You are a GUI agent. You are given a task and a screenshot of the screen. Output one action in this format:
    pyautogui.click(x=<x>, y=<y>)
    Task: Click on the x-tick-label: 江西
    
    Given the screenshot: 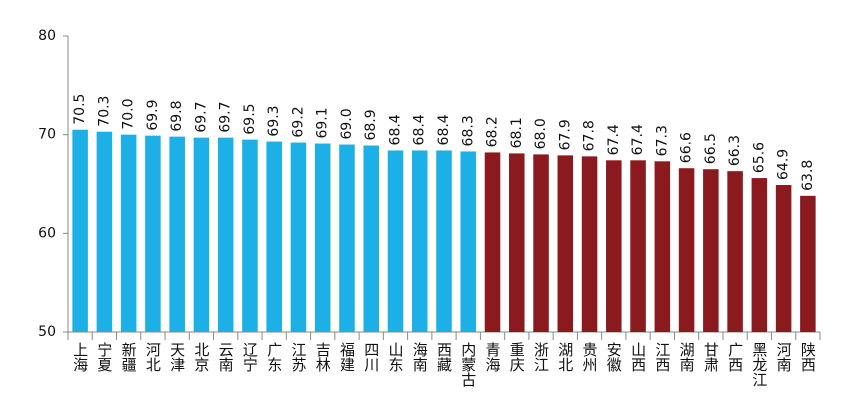 What is the action you would take?
    pyautogui.click(x=662, y=357)
    